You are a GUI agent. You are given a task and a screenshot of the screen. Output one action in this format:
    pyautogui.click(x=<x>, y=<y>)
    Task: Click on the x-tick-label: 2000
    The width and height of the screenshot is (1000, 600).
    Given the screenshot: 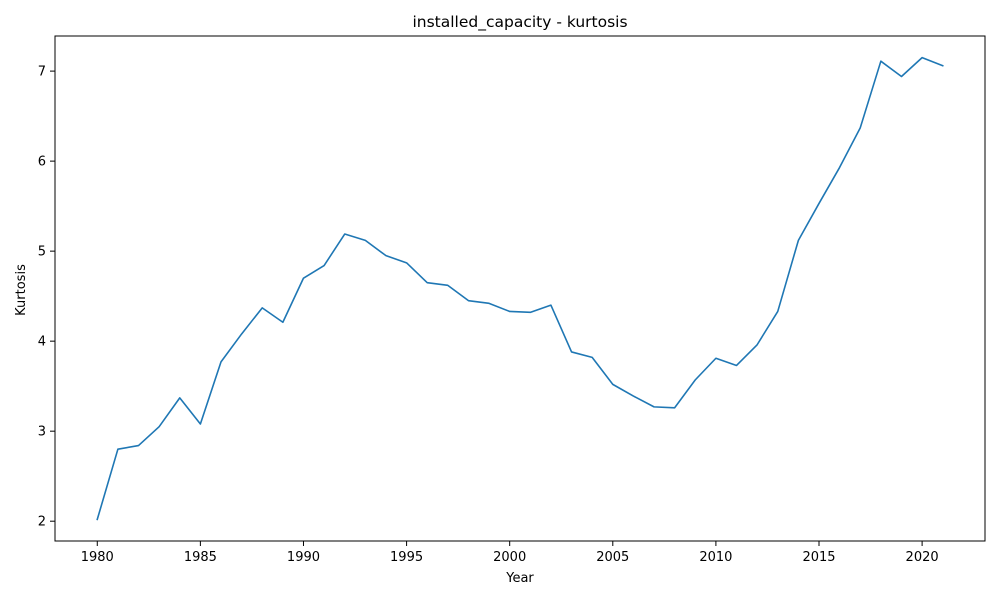 What is the action you would take?
    pyautogui.click(x=509, y=557)
    